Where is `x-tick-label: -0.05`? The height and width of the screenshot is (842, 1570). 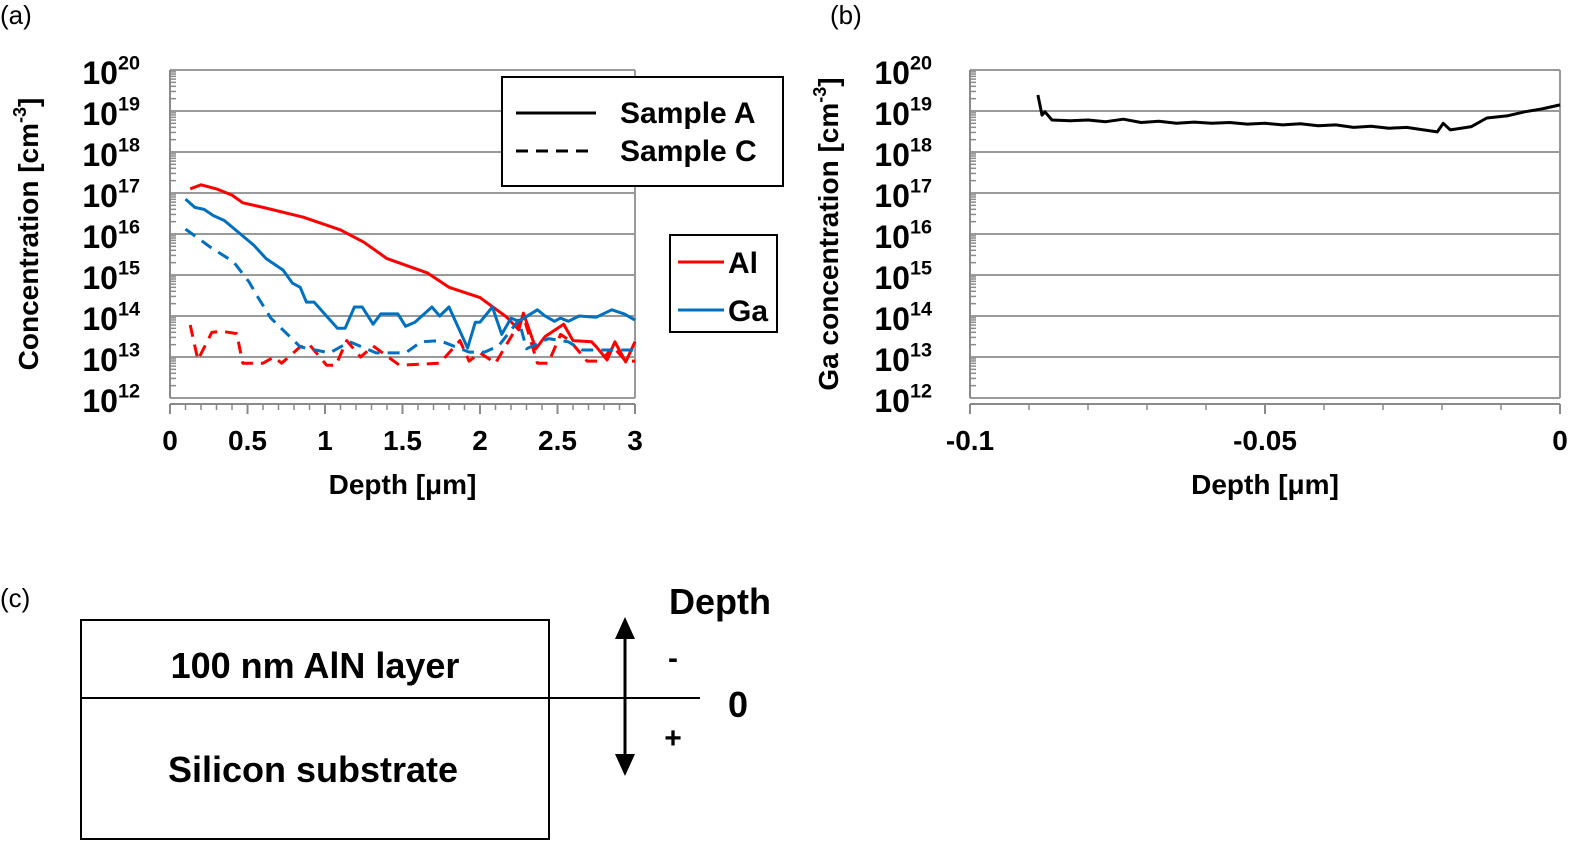
x-tick-label: -0.05 is located at coordinates (1265, 440).